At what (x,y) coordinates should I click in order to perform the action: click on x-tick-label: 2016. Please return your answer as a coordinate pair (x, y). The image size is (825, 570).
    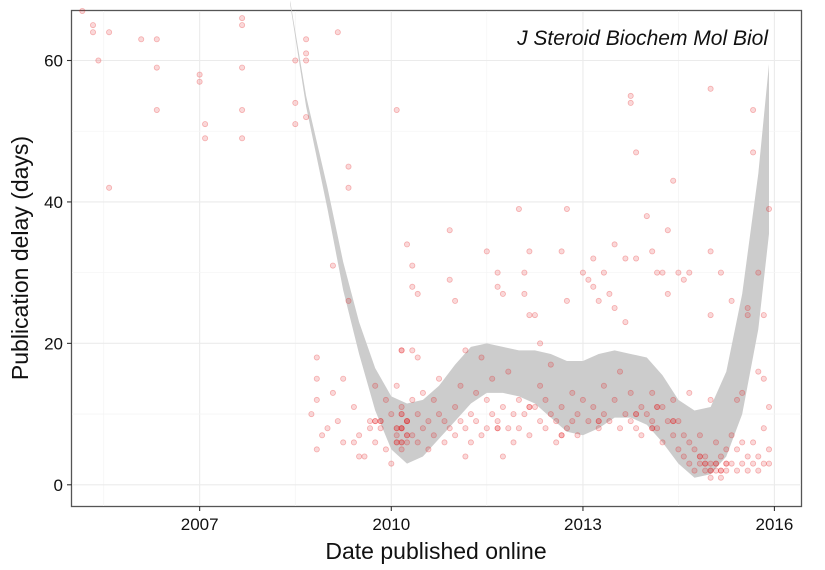
    Looking at the image, I should click on (775, 524).